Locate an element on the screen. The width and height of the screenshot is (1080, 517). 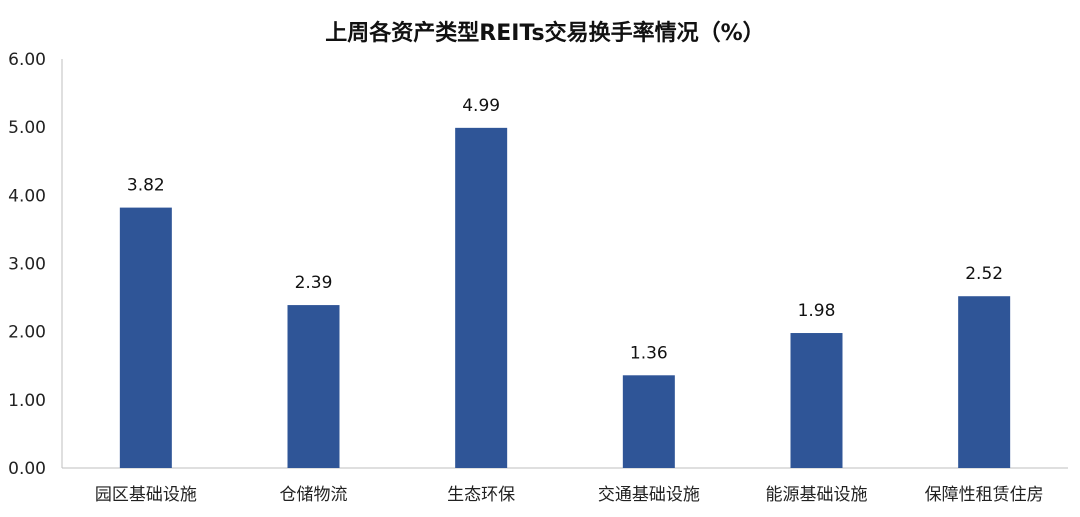
y-axis-ticks: 0.00 1.00 2.00 3.00 4.00 5.00 6.00 is located at coordinates (27, 264).